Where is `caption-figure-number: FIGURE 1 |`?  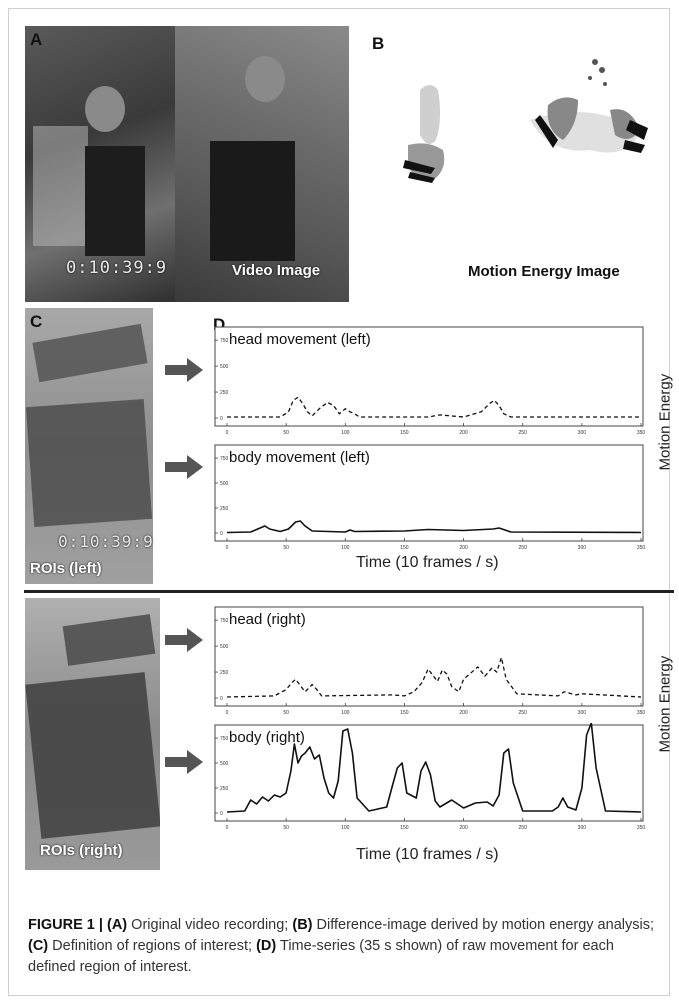
caption-figure-number: FIGURE 1 | is located at coordinates (65, 925).